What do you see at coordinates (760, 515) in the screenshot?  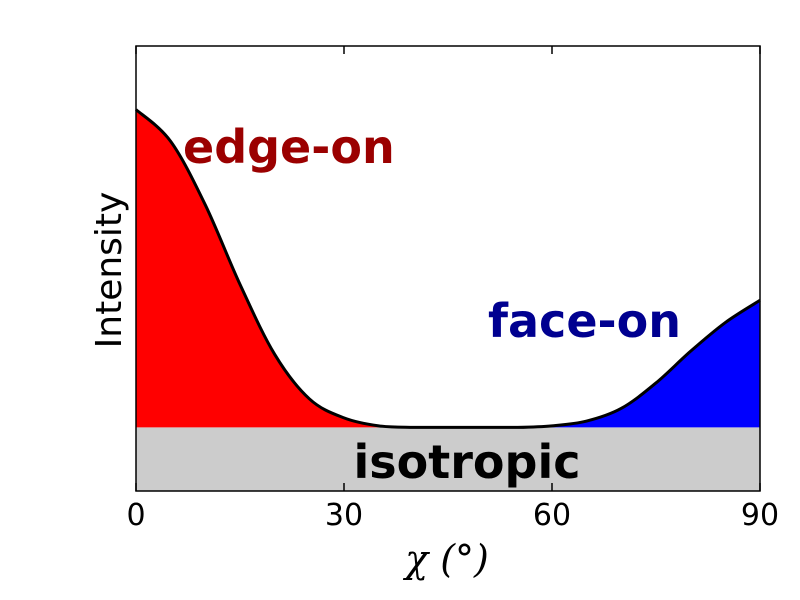 I see `x-tick-label: 90` at bounding box center [760, 515].